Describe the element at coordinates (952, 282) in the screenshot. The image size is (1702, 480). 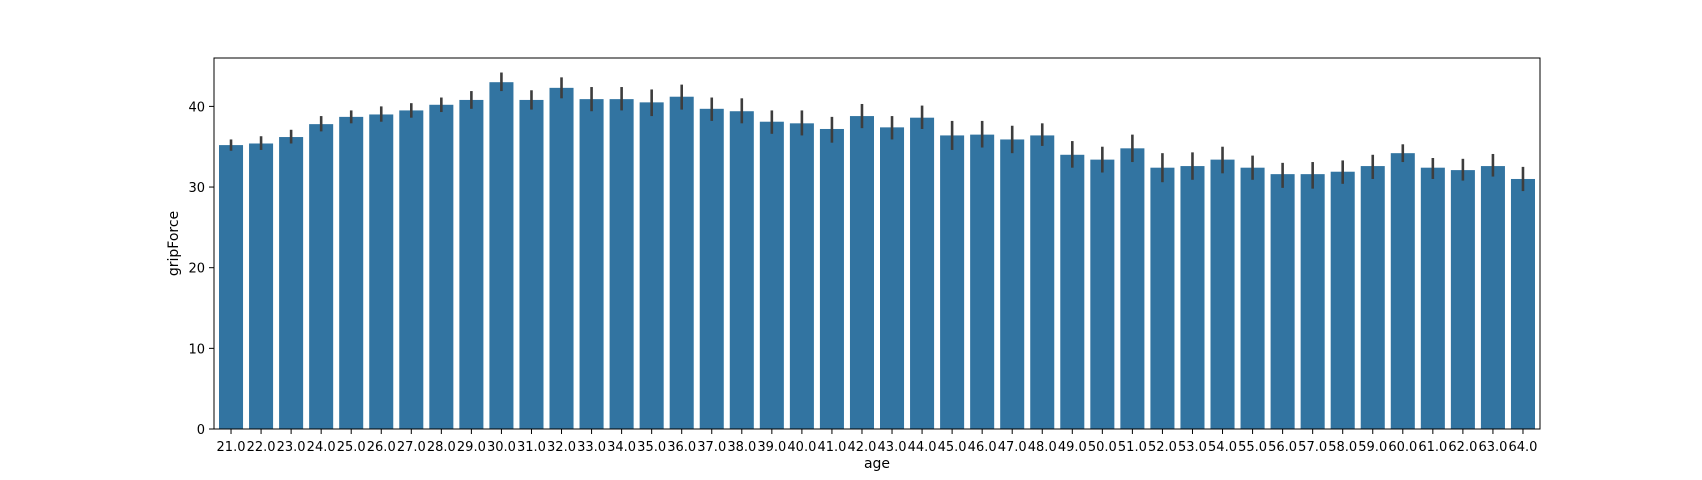
I see `bar-45.0` at that location.